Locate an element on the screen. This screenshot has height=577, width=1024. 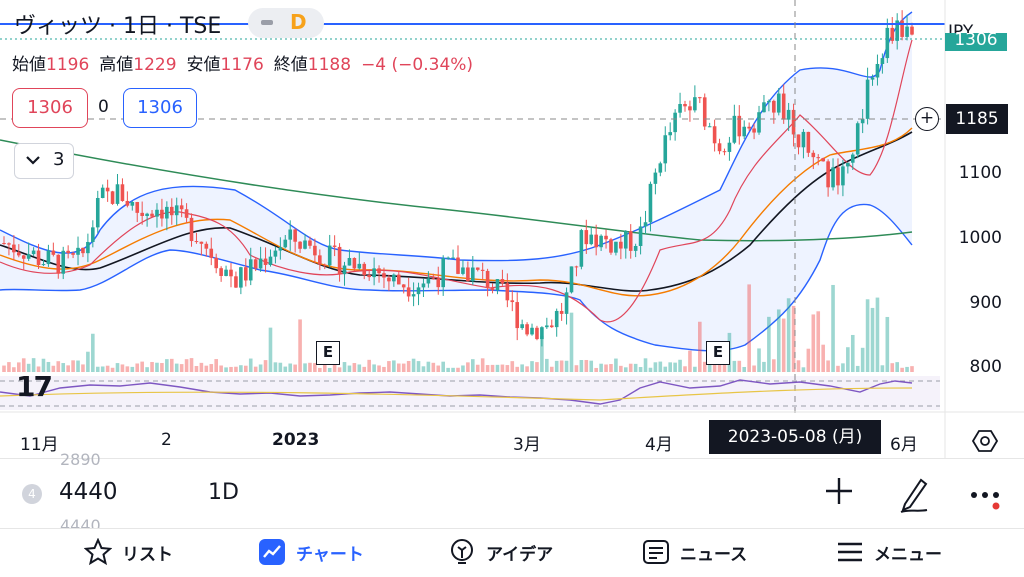
ohlc-legend: 始値1196 高値1229 安値1176 終値1188 −4 (−0.34%) is located at coordinates (247, 62).